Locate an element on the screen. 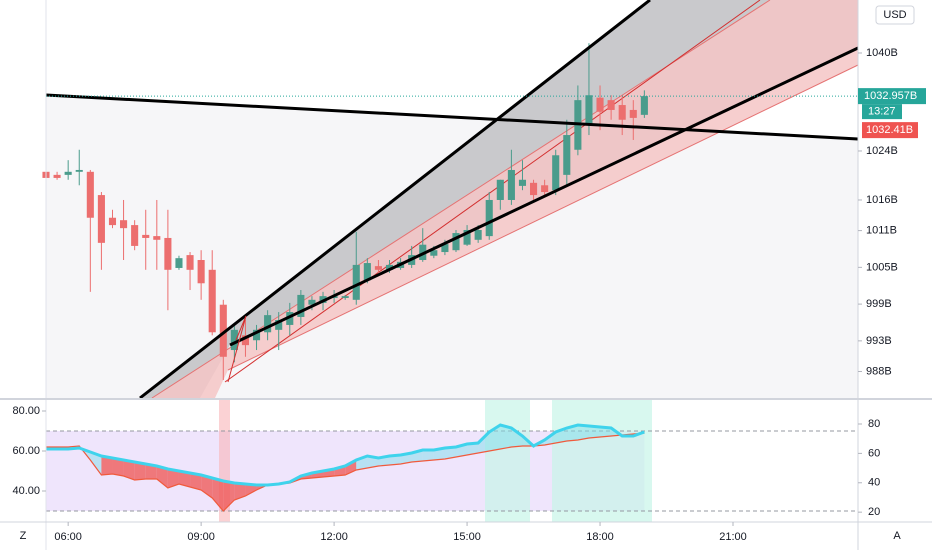 The width and height of the screenshot is (932, 550). y-tick-label: 60.00 is located at coordinates (26, 451).